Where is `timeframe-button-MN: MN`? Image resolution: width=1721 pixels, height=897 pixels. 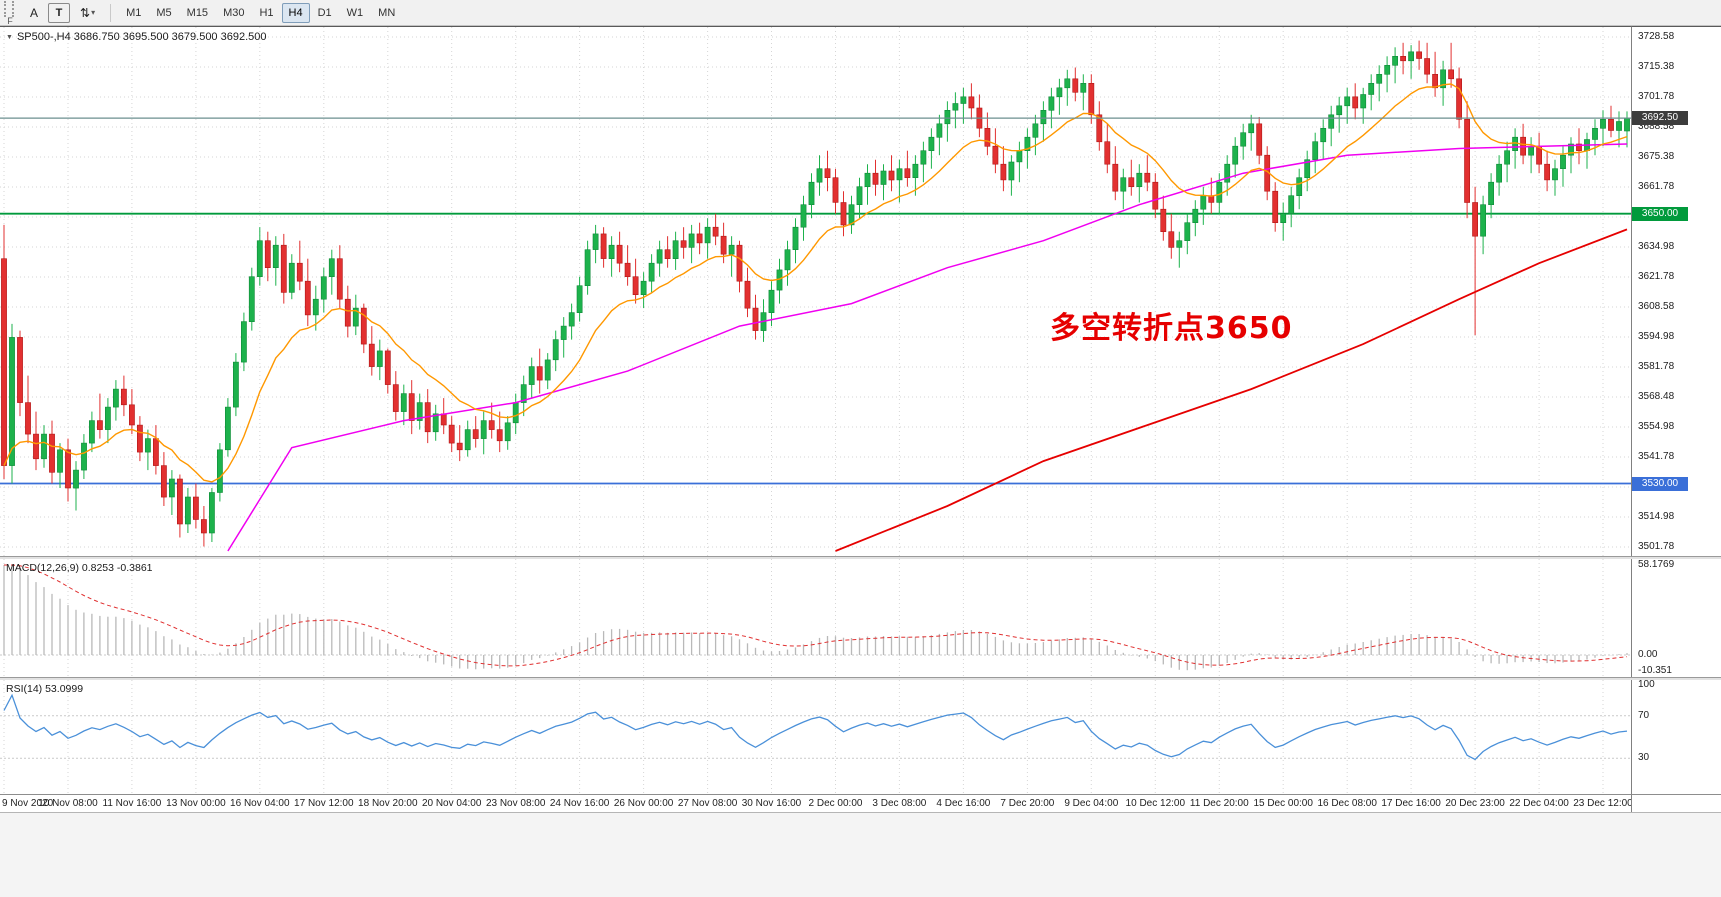
timeframe-button-MN: MN is located at coordinates (386, 13).